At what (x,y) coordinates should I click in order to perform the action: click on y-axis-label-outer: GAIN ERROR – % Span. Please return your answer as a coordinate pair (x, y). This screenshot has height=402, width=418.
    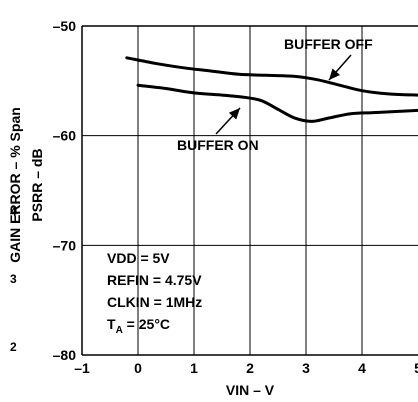
    Looking at the image, I should click on (15, 185).